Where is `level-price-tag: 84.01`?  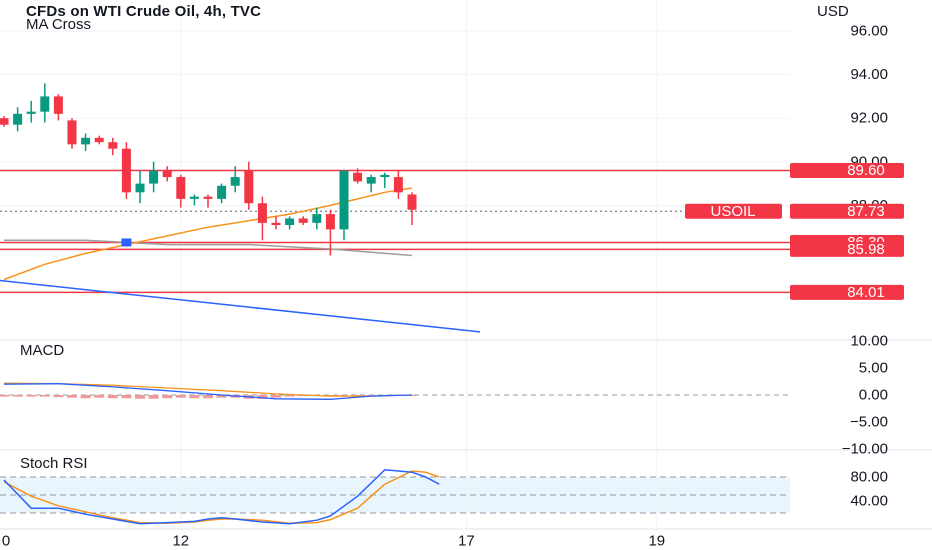
level-price-tag: 84.01 is located at coordinates (847, 292).